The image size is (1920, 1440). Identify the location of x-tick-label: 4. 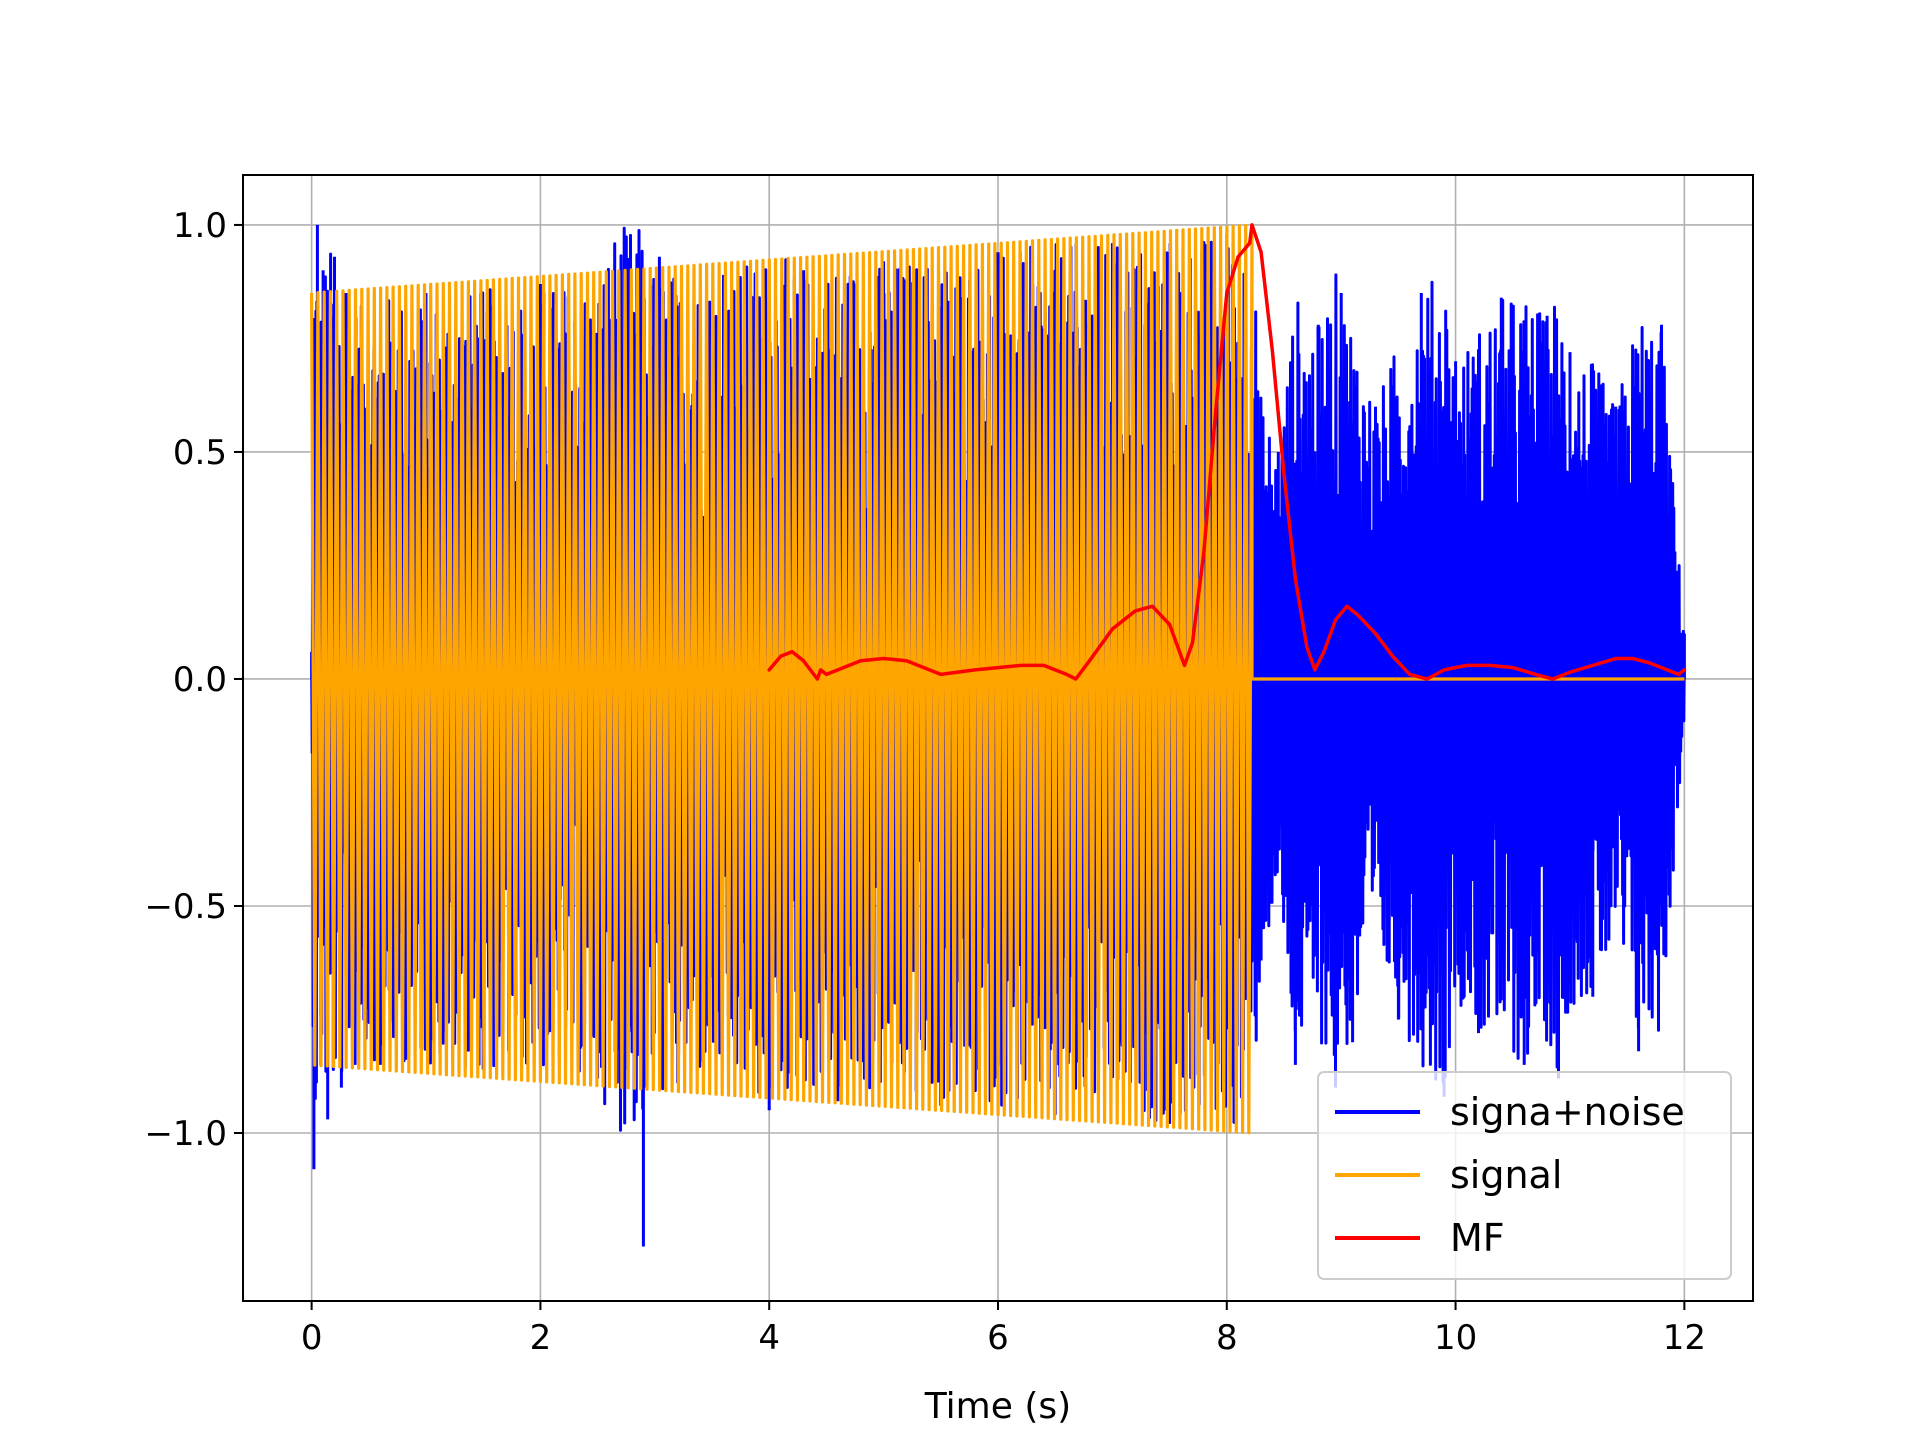
(769, 1338).